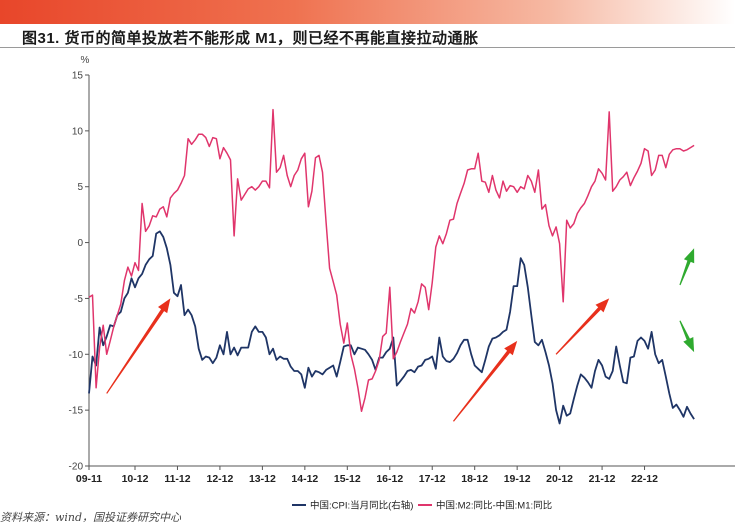  What do you see at coordinates (80, 187) in the screenshot?
I see `y-tick-label: 5` at bounding box center [80, 187].